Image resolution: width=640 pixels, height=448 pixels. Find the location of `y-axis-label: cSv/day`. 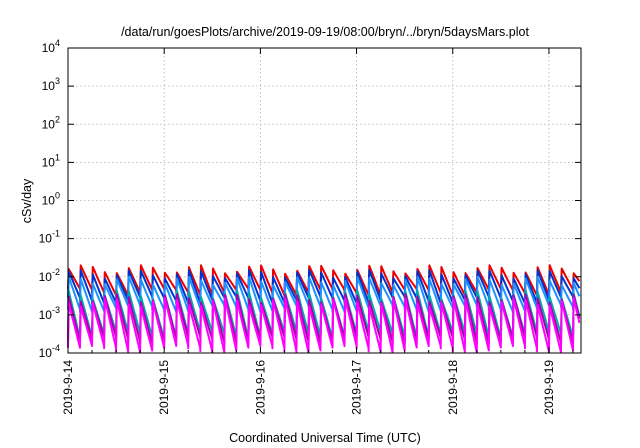

y-axis-label: cSv/day is located at coordinates (27, 200).